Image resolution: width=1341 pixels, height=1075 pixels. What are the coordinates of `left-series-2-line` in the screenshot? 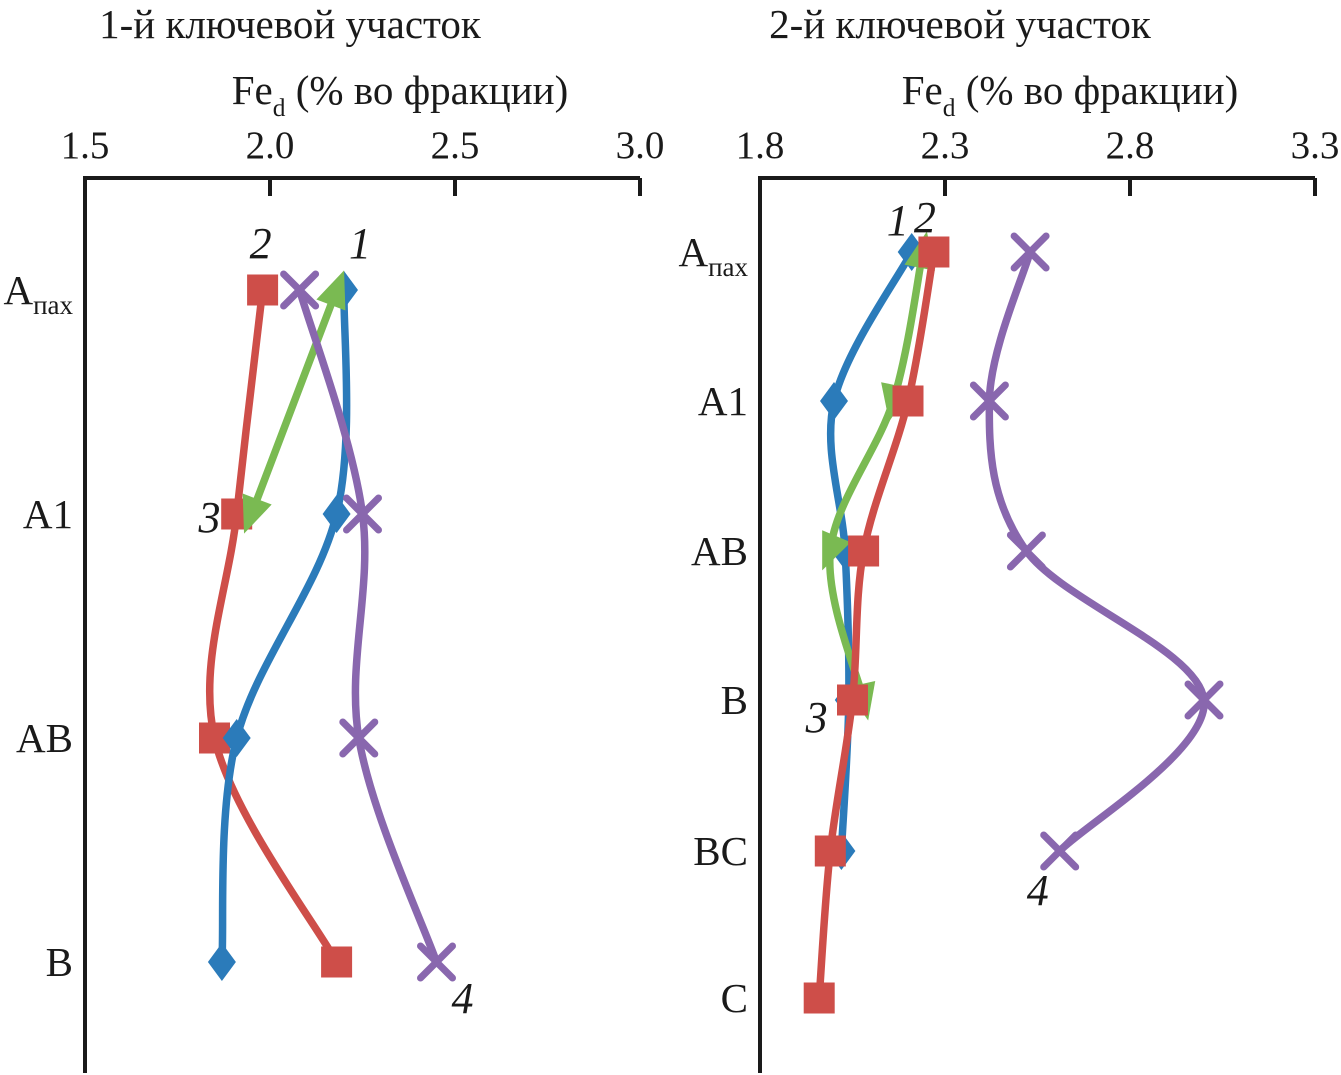 It's located at (273, 626).